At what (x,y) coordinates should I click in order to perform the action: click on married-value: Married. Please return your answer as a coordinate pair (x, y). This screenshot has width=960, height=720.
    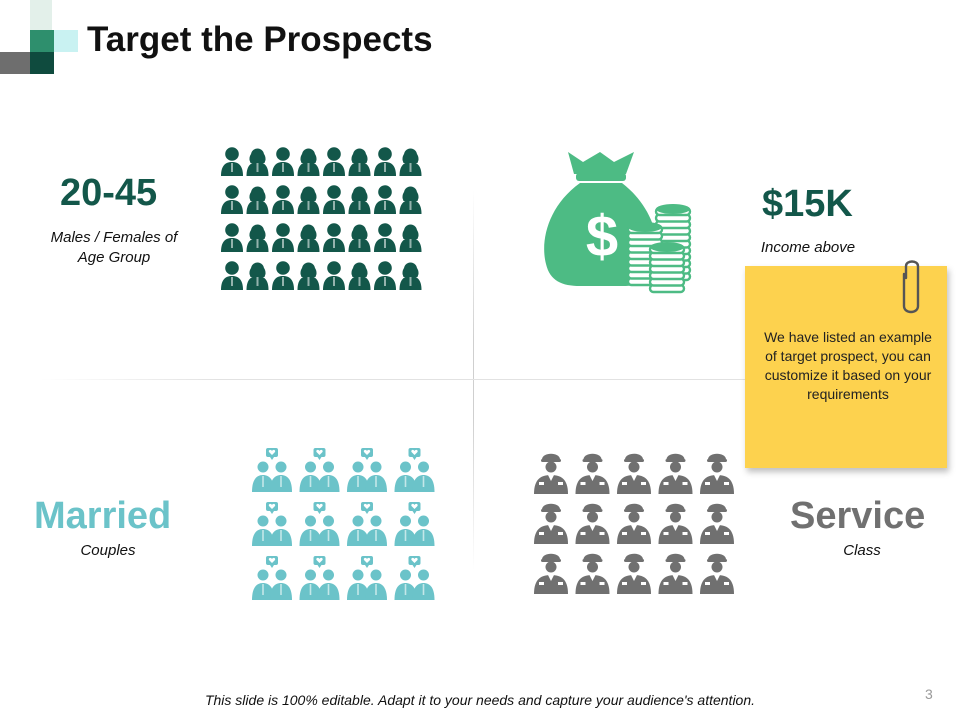
    Looking at the image, I should click on (103, 516).